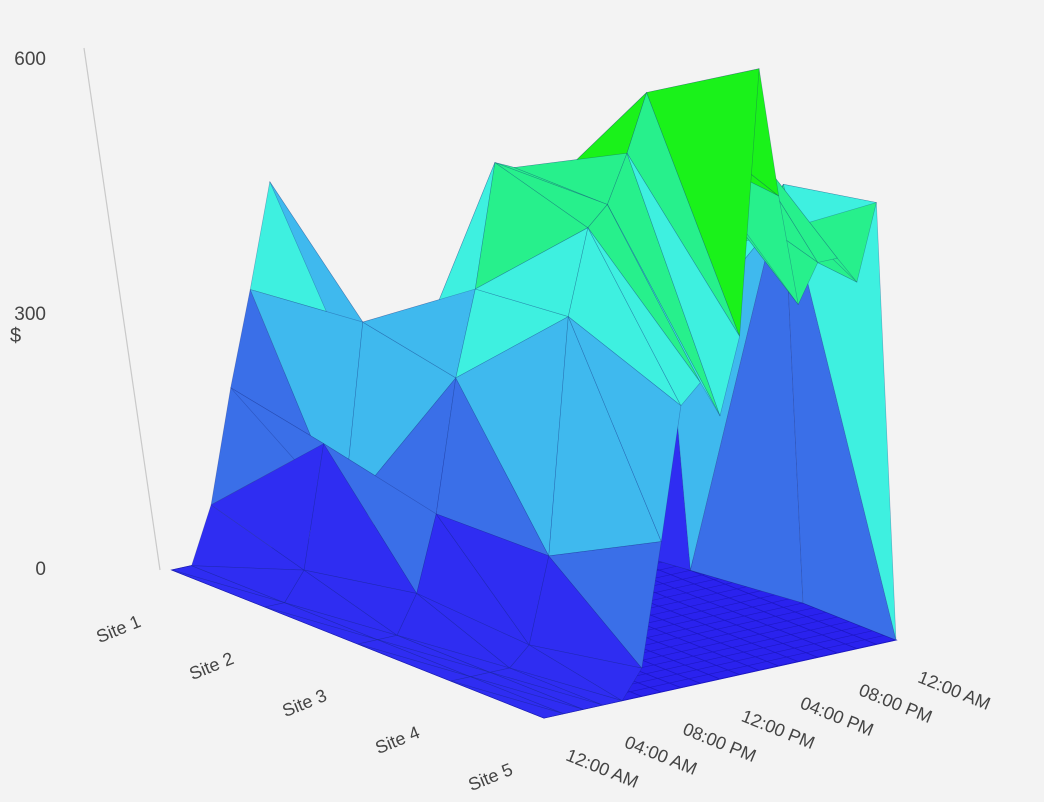 Image resolution: width=1044 pixels, height=802 pixels. I want to click on z-axis-line, so click(122, 309).